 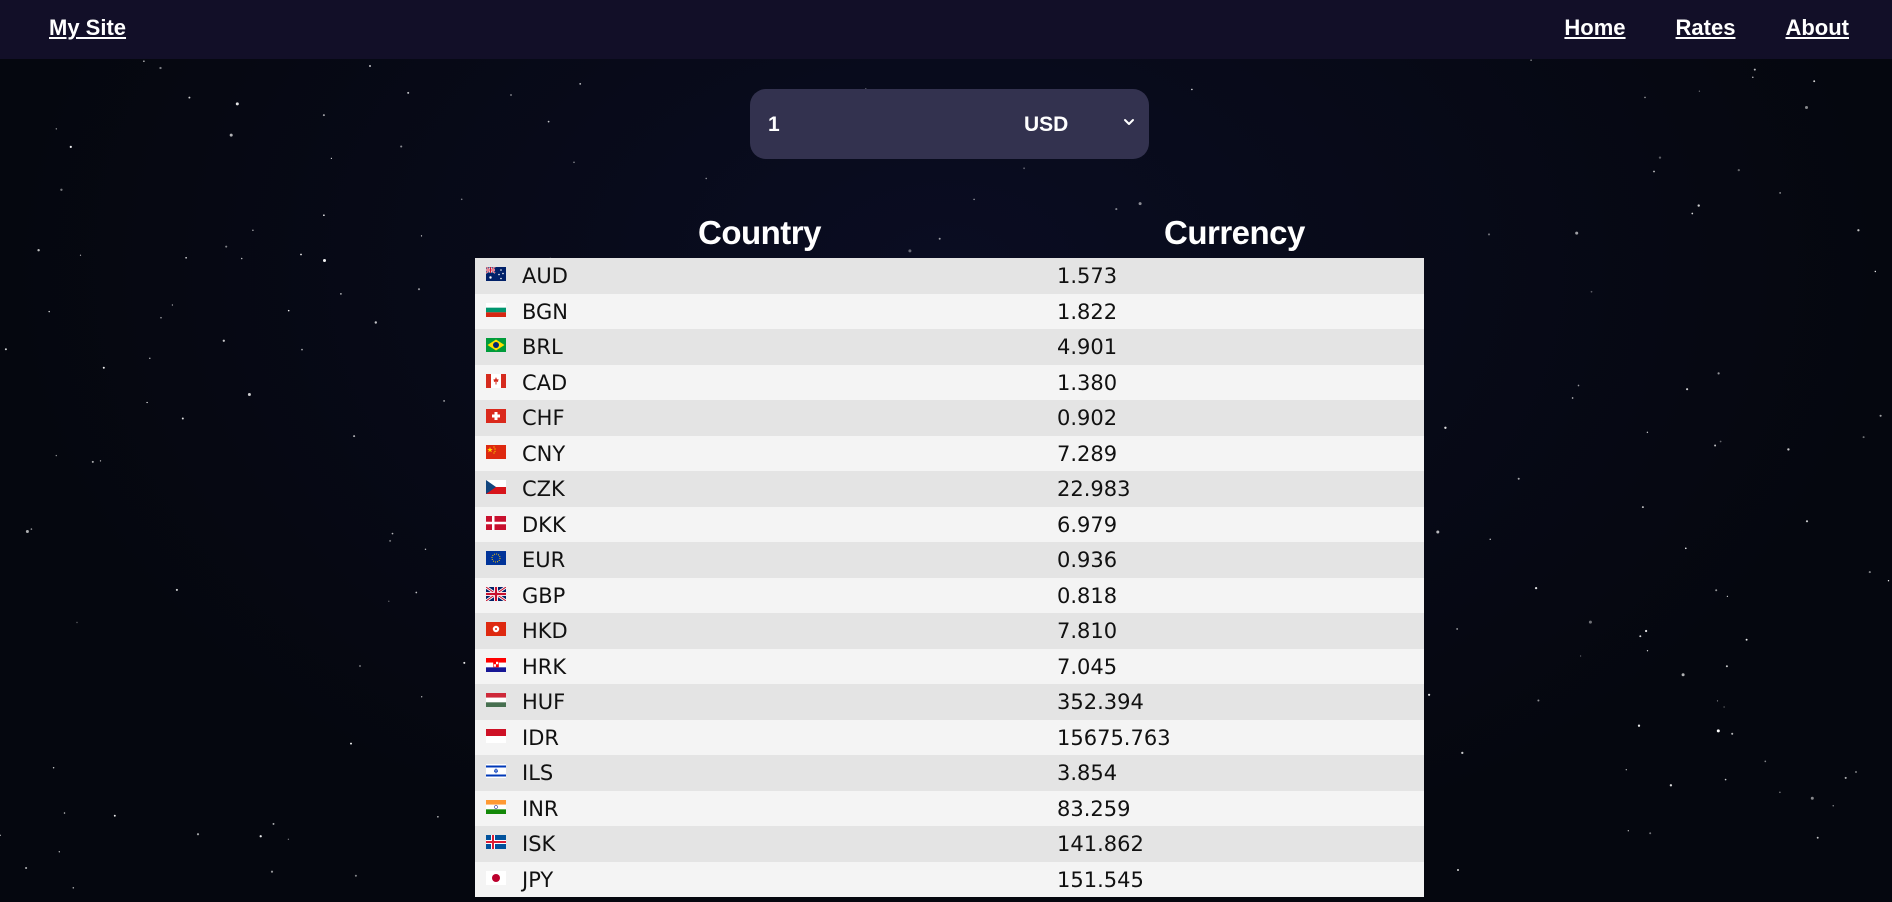 I want to click on nav-link-rates: Rates, so click(x=1705, y=27).